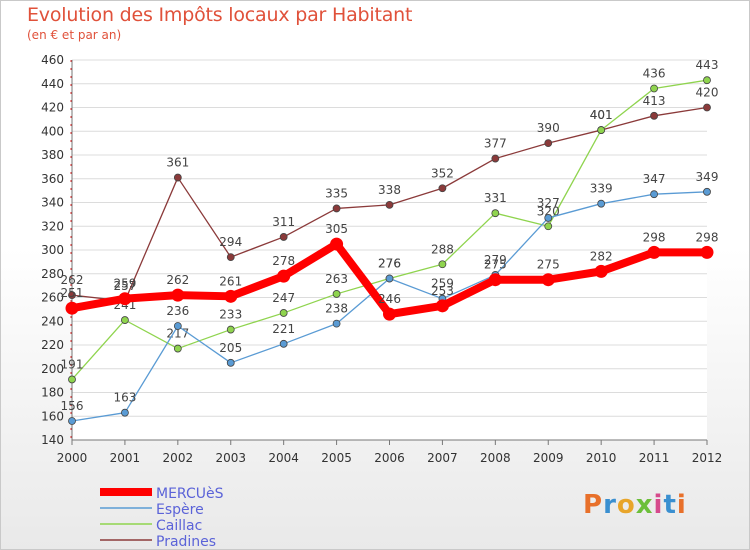 The image size is (750, 550). Describe the element at coordinates (52, 274) in the screenshot. I see `y-tick-label: 280` at that location.